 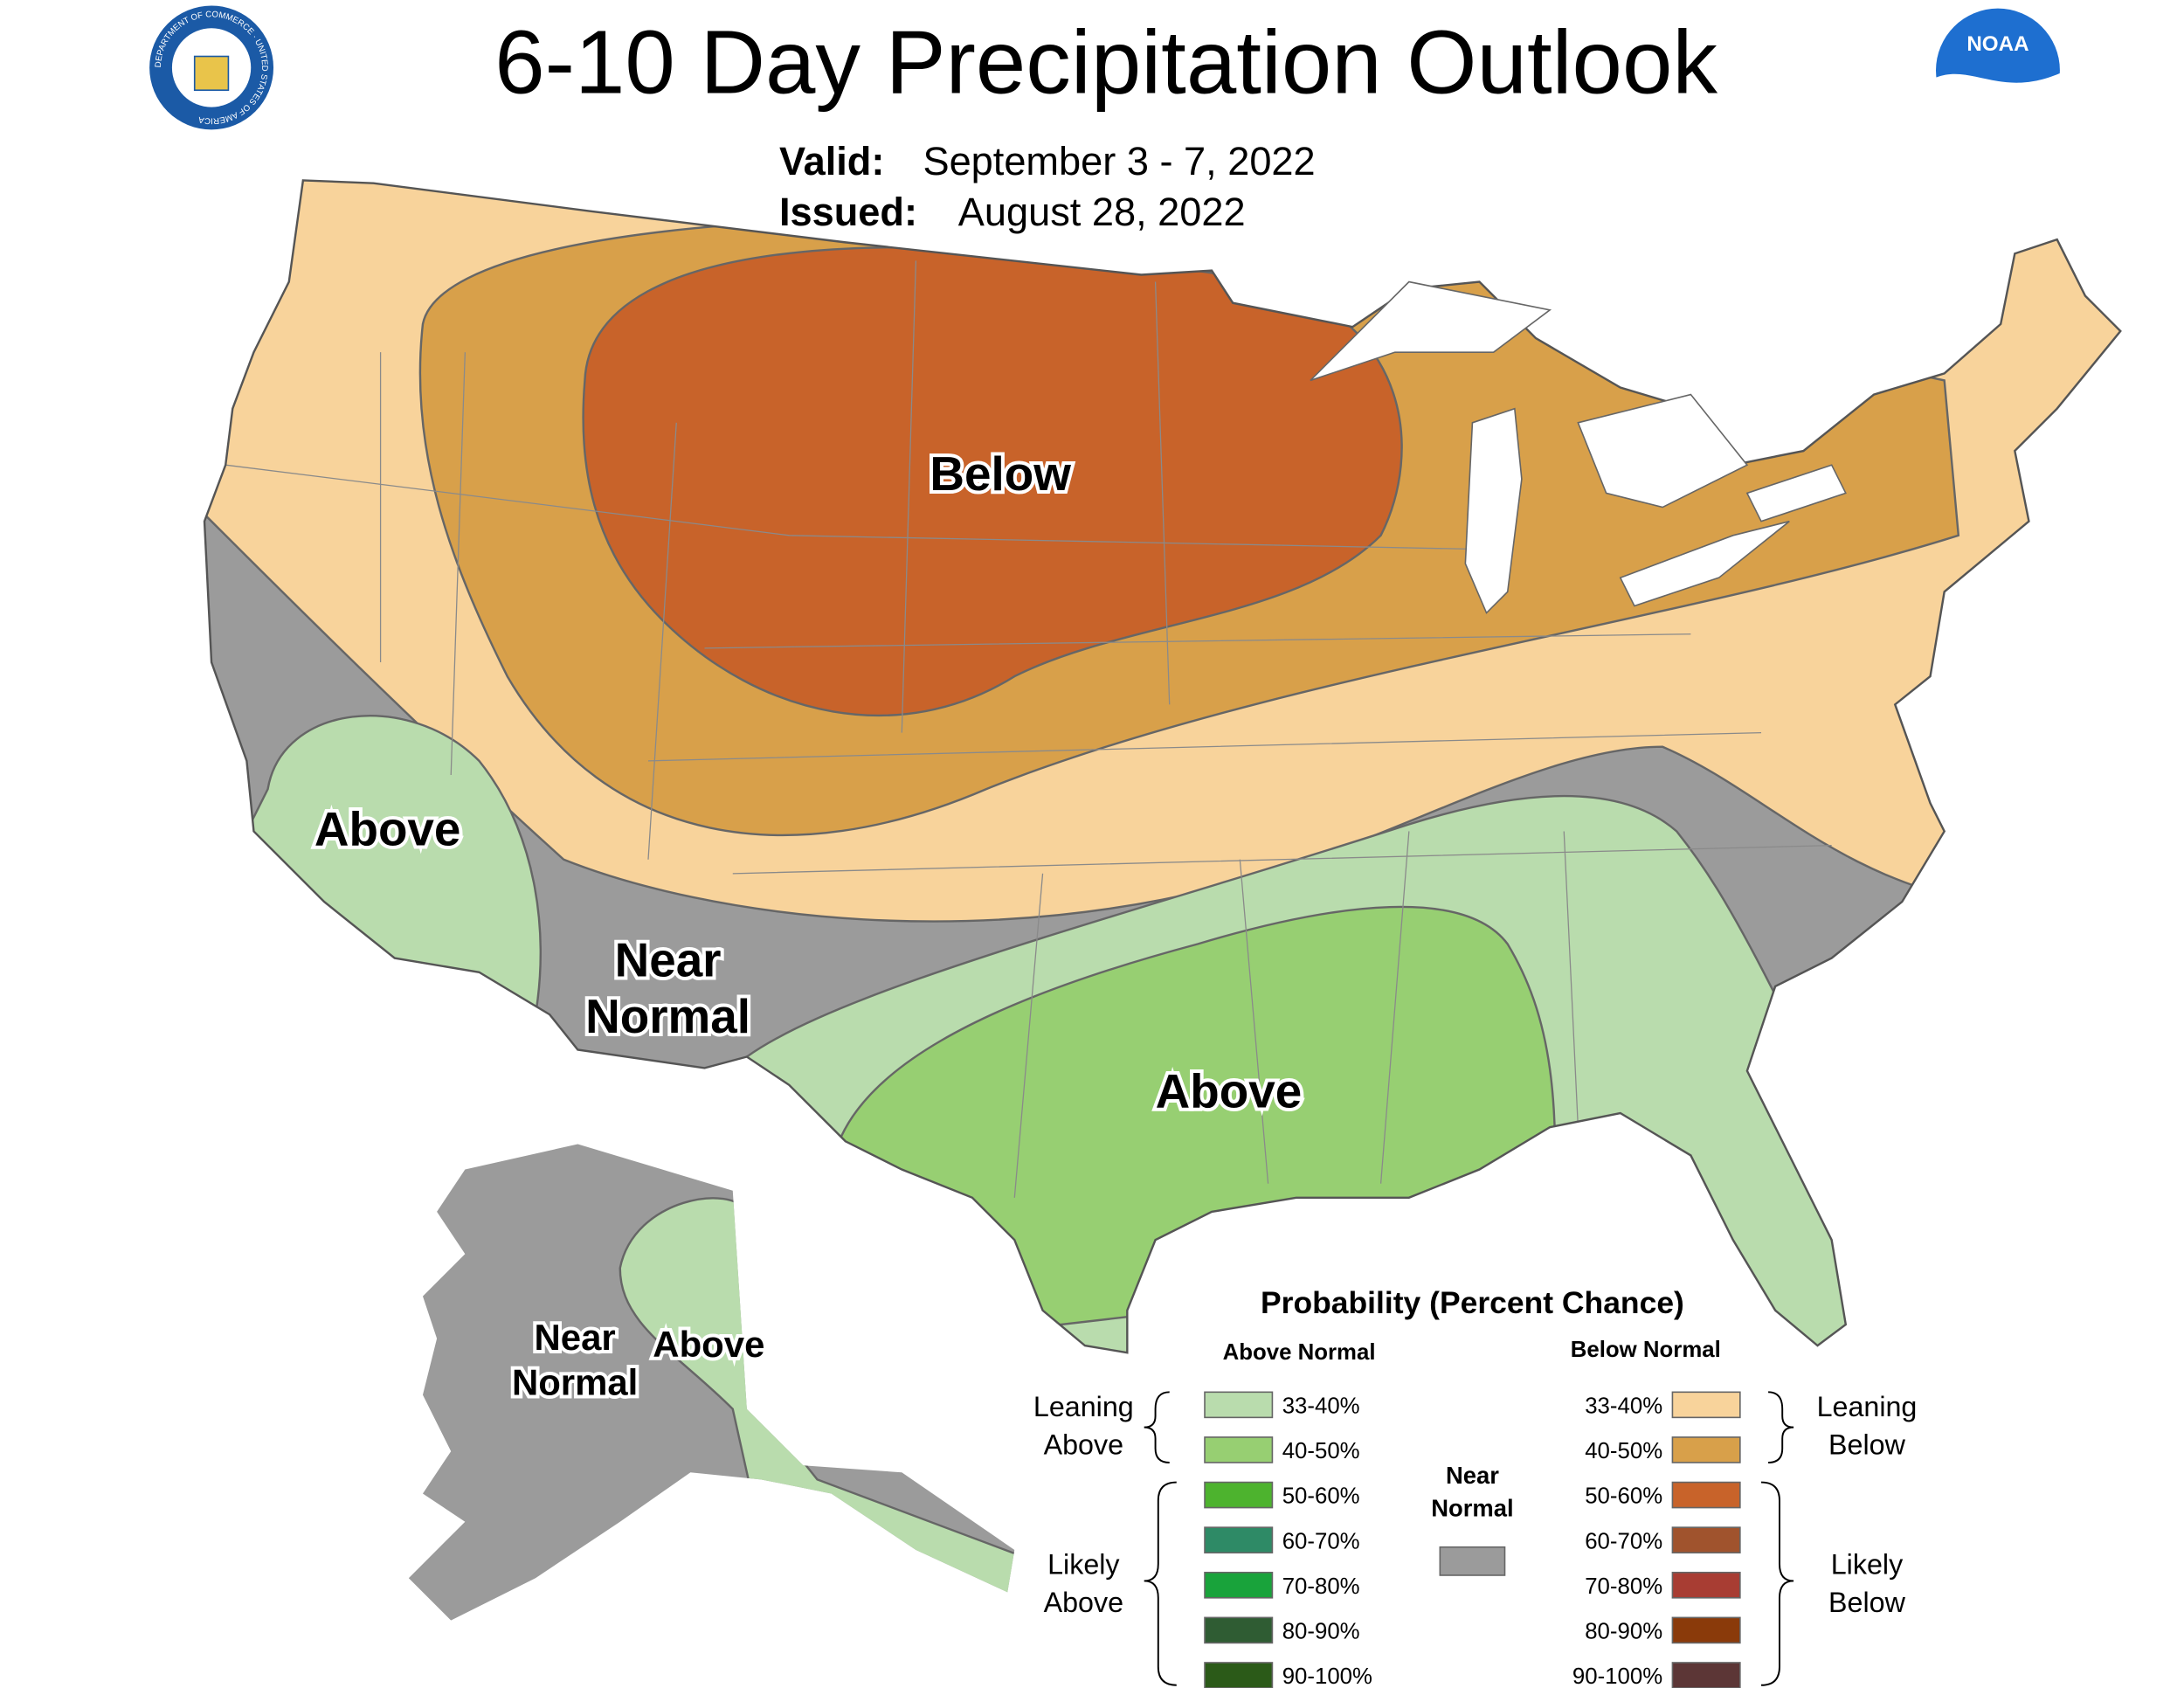 I want to click on near-normal-label: Near, so click(x=1472, y=1475).